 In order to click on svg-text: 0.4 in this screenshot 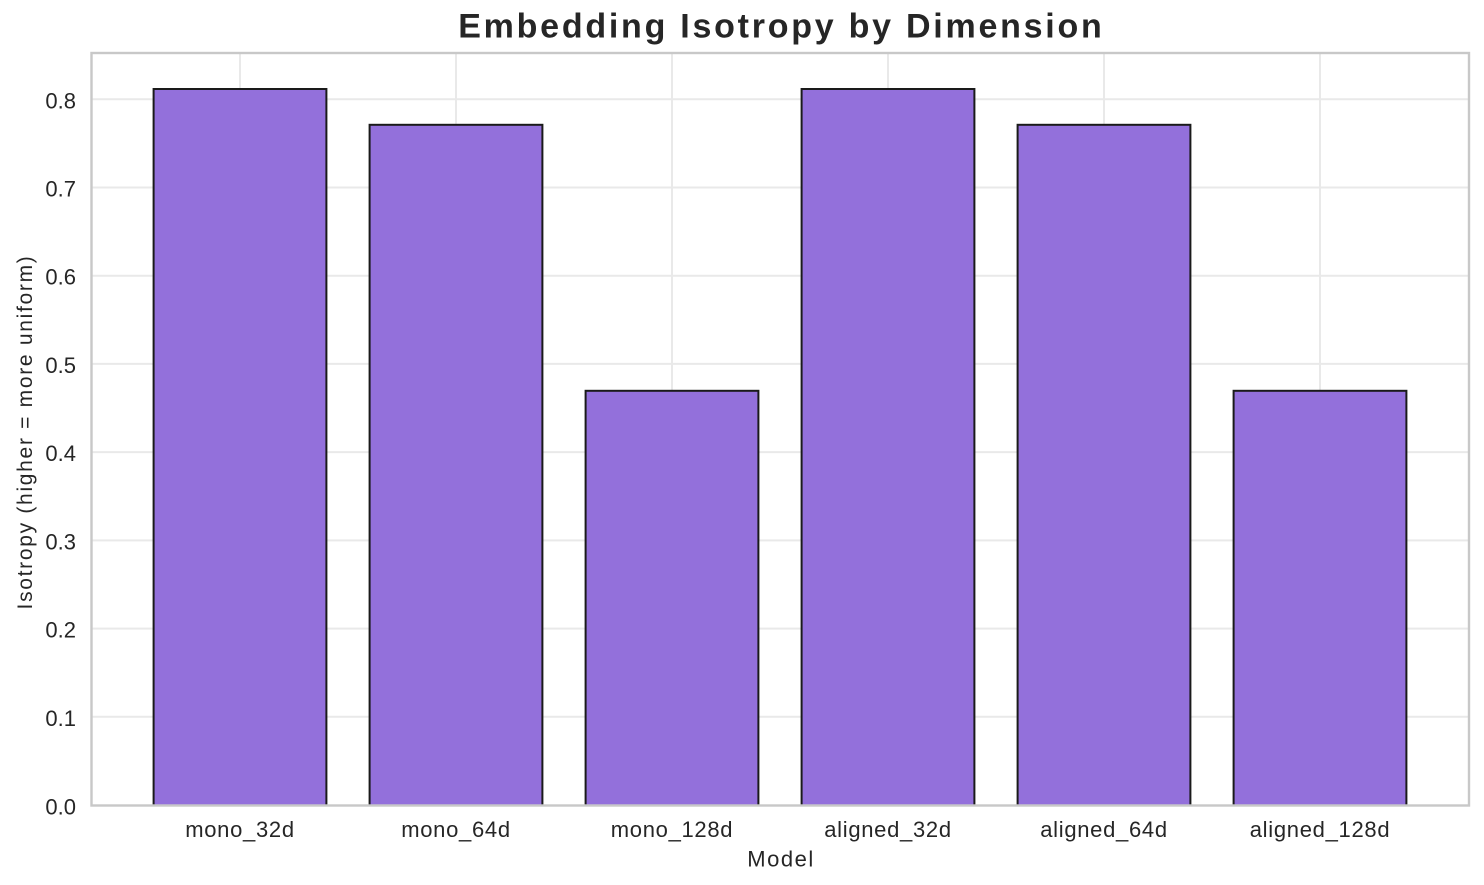, I will do `click(60, 453)`.